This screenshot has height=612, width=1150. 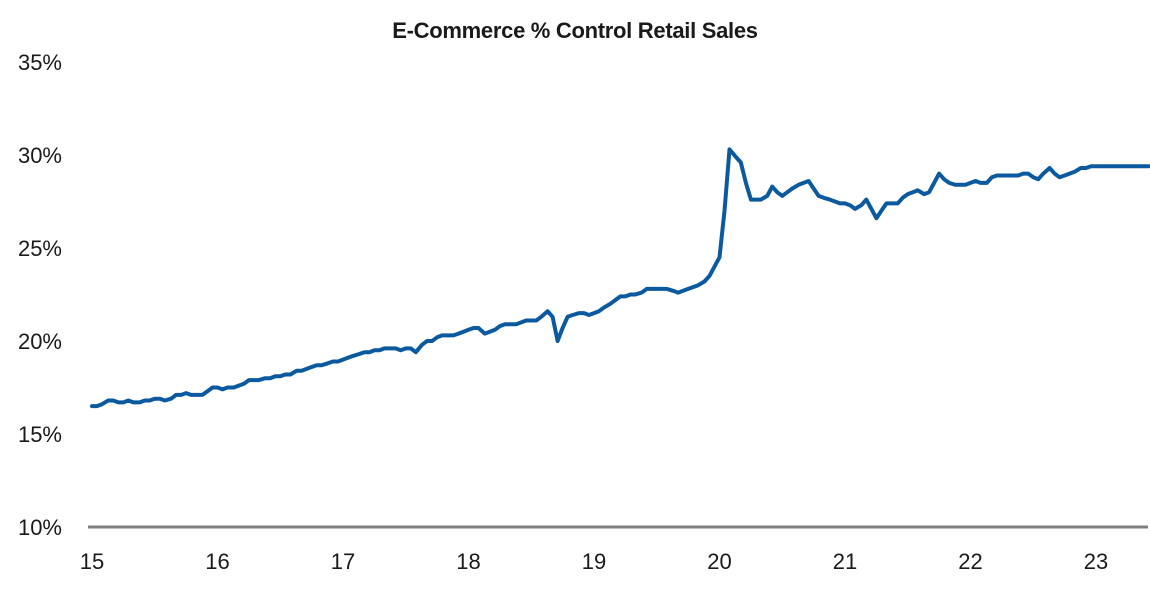 What do you see at coordinates (1096, 561) in the screenshot?
I see `x-tick-label: 23` at bounding box center [1096, 561].